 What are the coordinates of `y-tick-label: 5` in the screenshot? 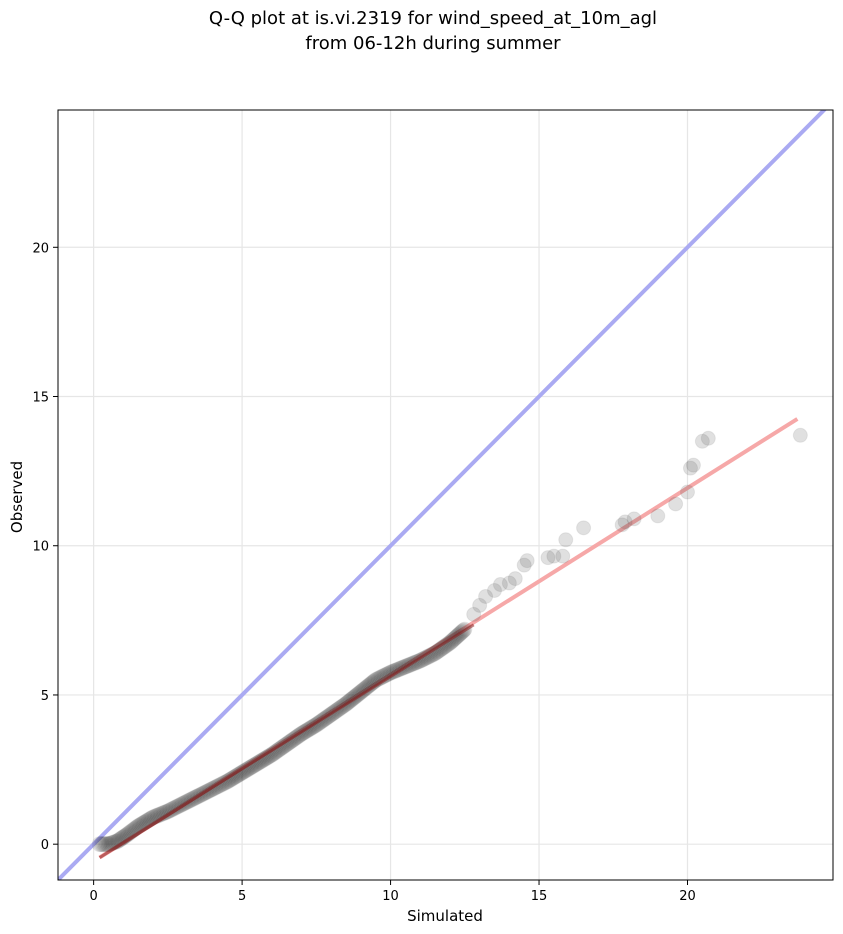 It's located at (45, 696).